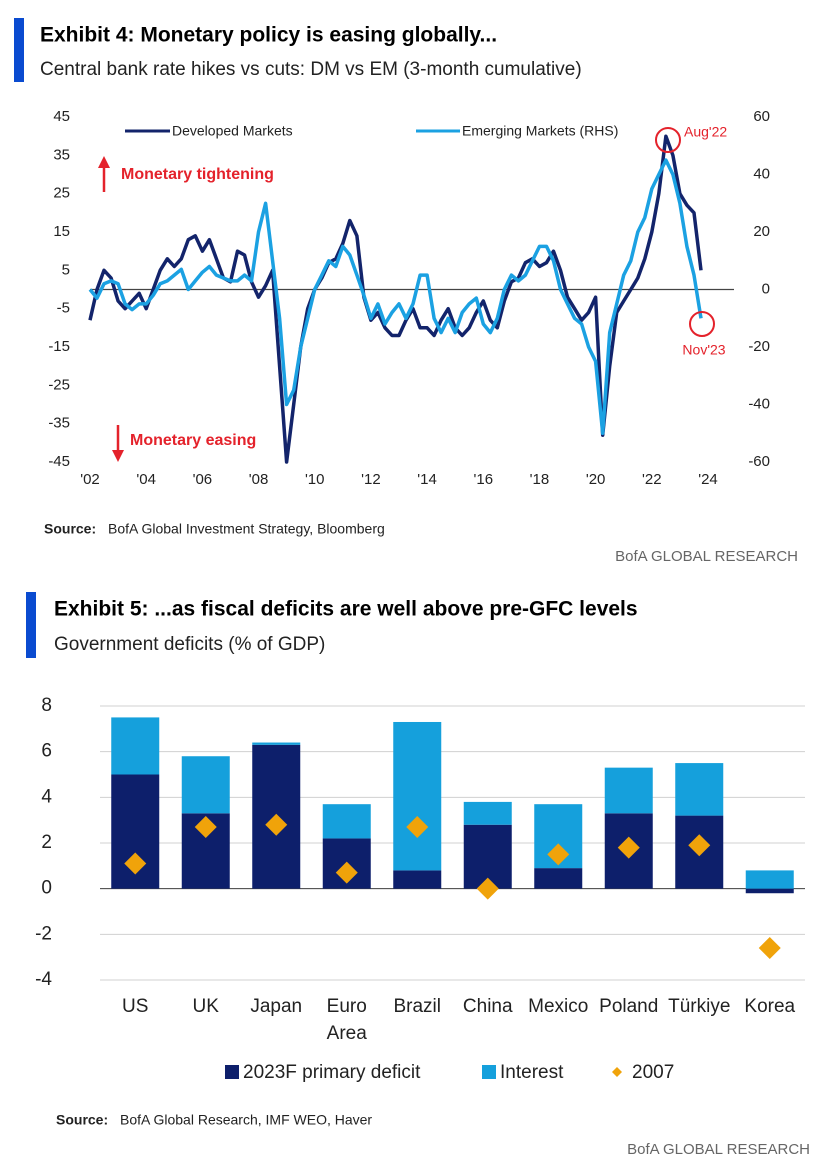 This screenshot has width=824, height=1172. Describe the element at coordinates (652, 479) in the screenshot. I see `x-tick-label: '22` at that location.